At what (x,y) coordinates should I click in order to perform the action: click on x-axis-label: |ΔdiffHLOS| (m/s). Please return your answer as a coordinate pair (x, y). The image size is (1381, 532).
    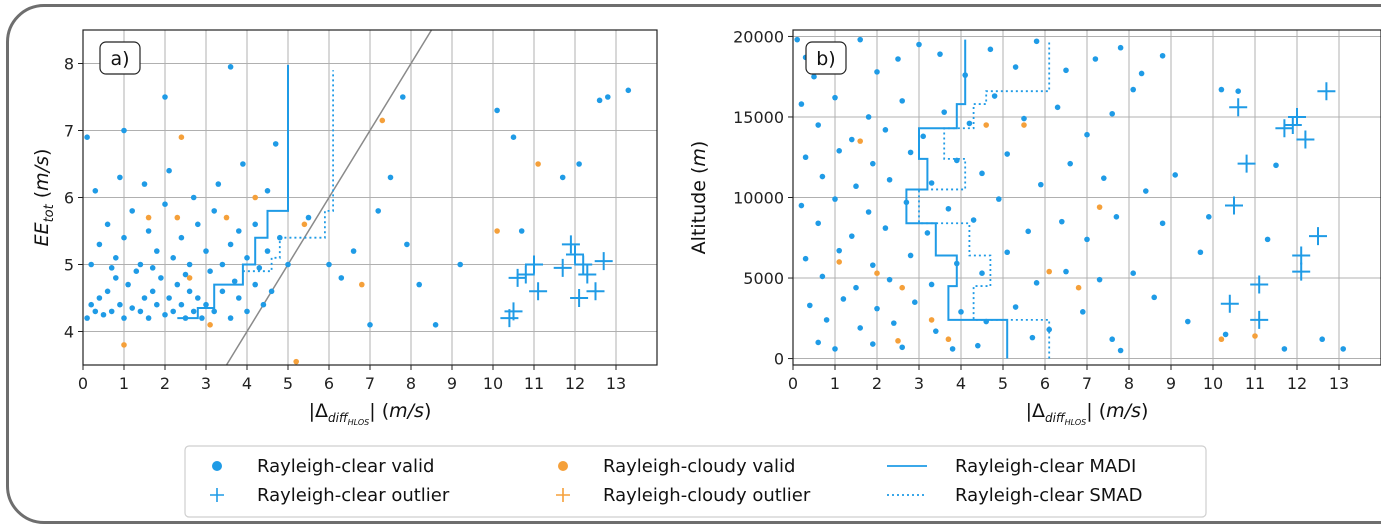
    Looking at the image, I should click on (1087, 413).